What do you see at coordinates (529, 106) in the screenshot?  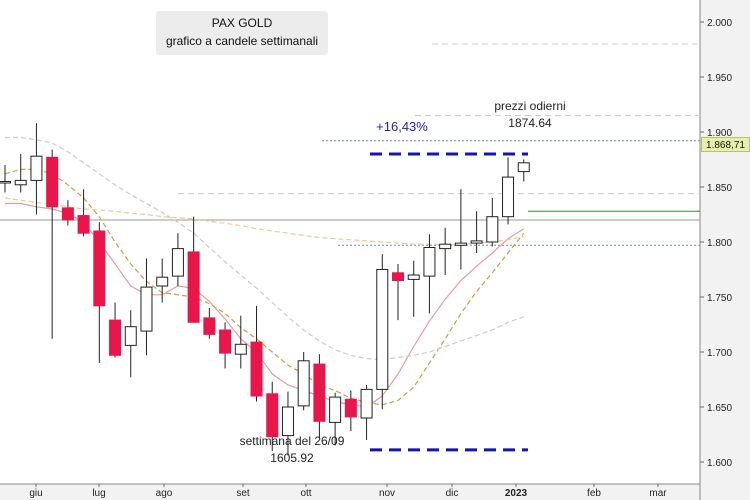 I see `high-label: prezzi odierni` at bounding box center [529, 106].